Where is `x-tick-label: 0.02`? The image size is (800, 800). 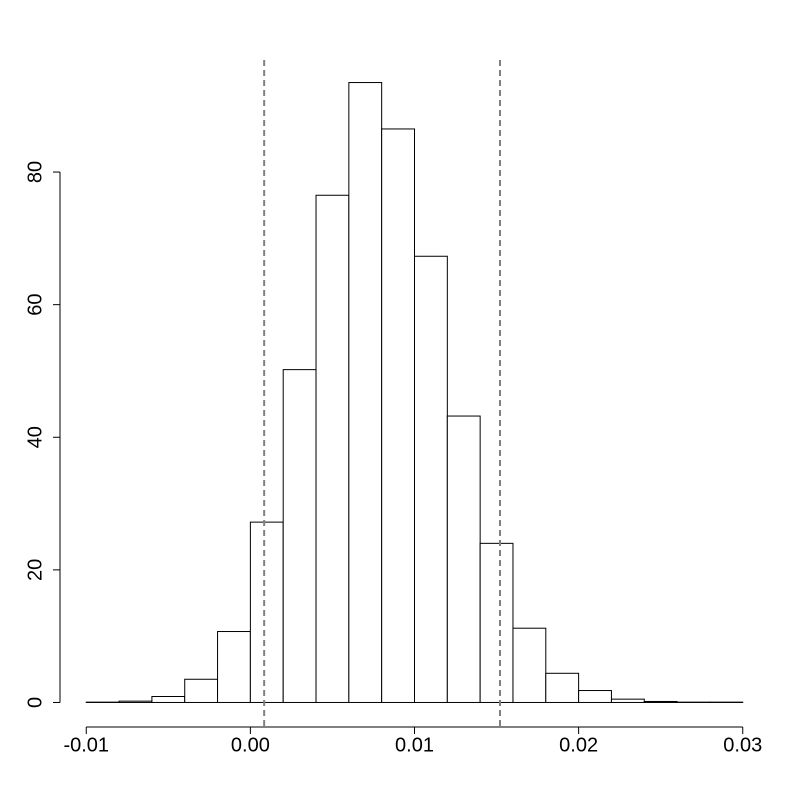
x-tick-label: 0.02 is located at coordinates (578, 745).